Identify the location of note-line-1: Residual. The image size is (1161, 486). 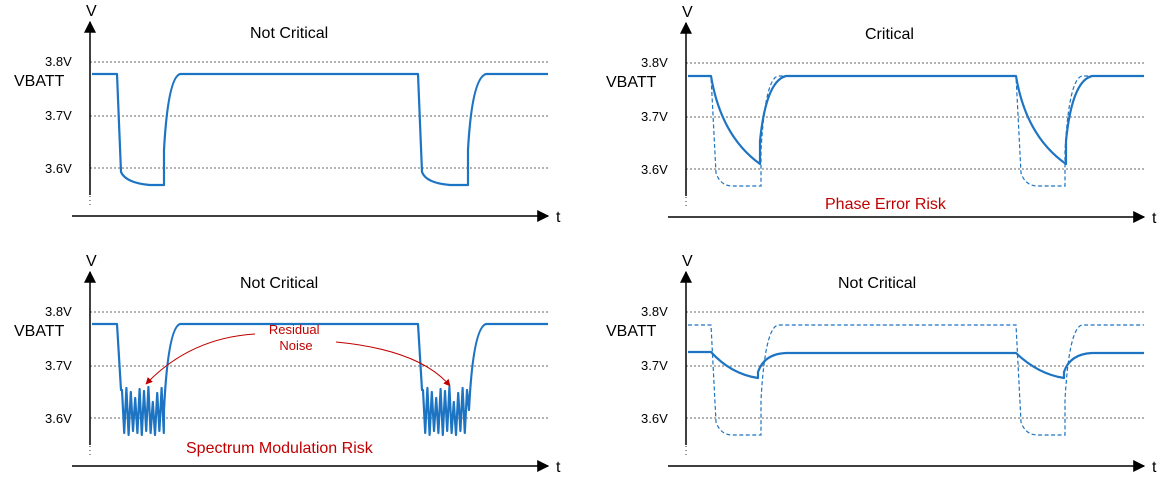
(294, 329).